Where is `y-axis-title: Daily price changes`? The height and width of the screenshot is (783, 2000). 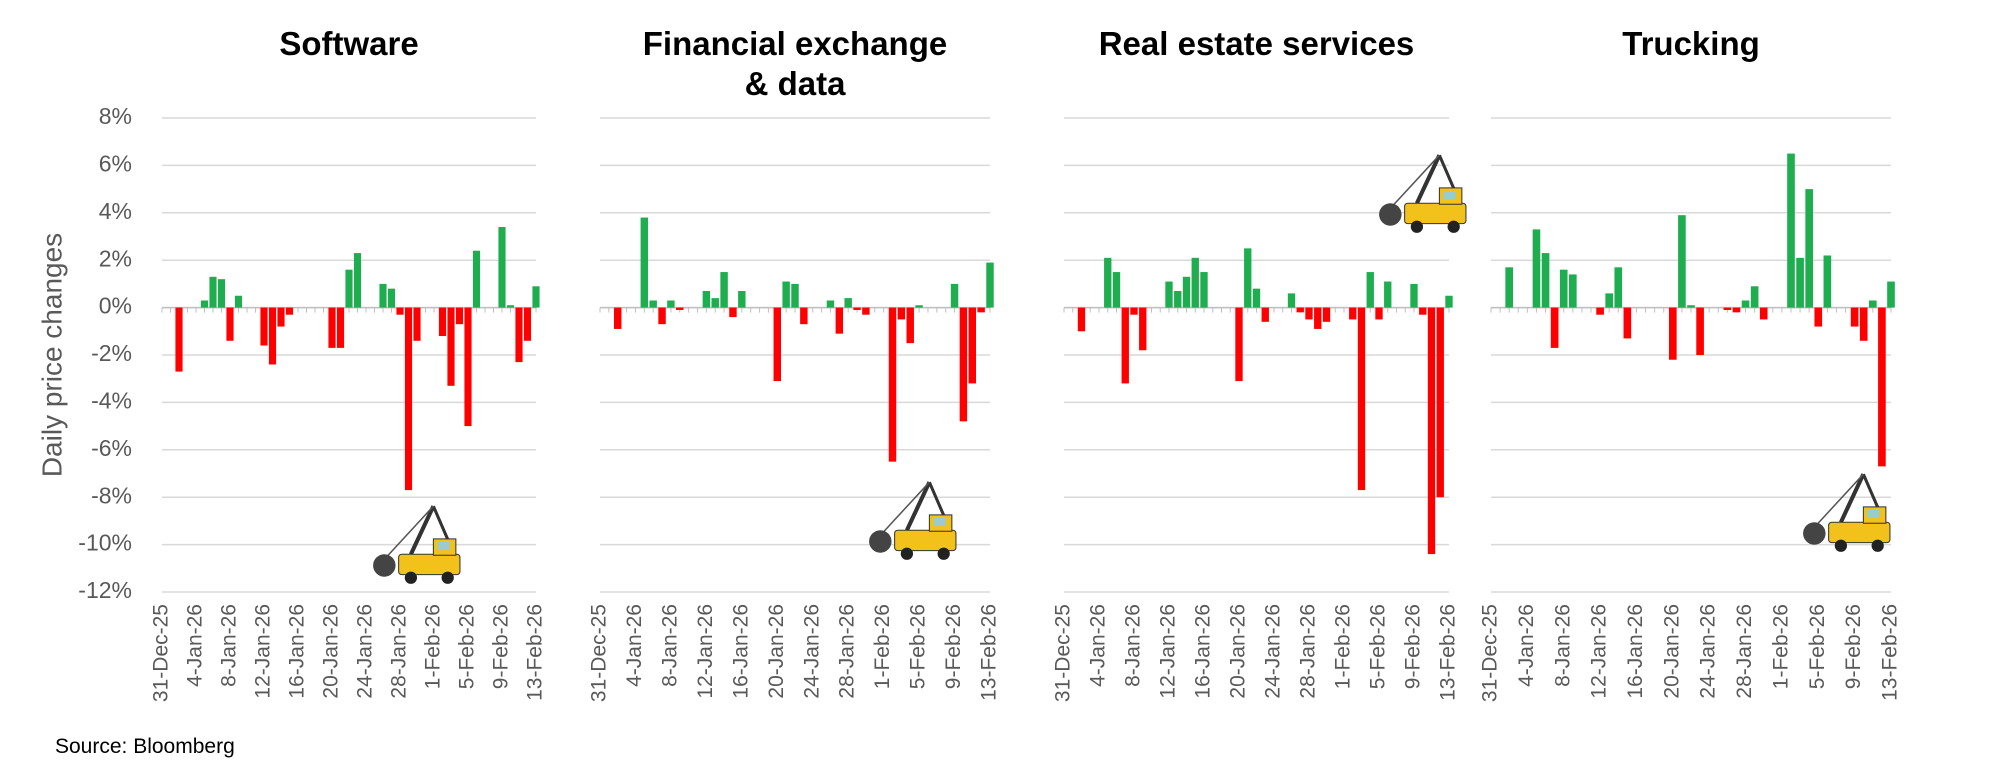 y-axis-title: Daily price changes is located at coordinates (51, 355).